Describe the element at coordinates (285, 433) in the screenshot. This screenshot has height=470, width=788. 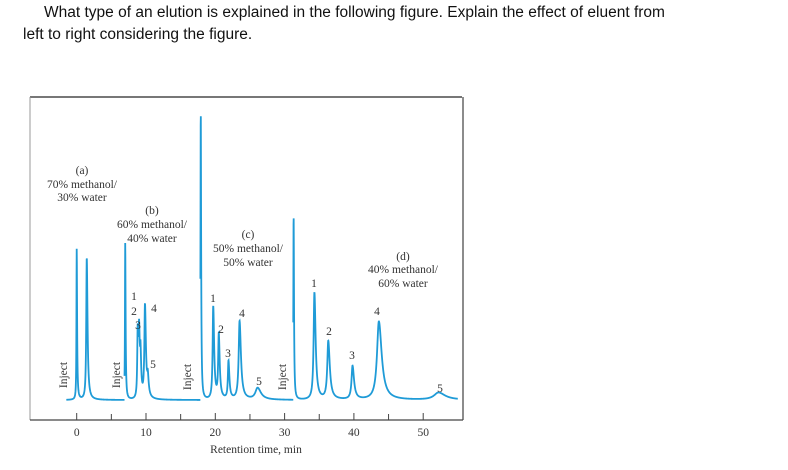
I see `x-tick-label: 30` at that location.